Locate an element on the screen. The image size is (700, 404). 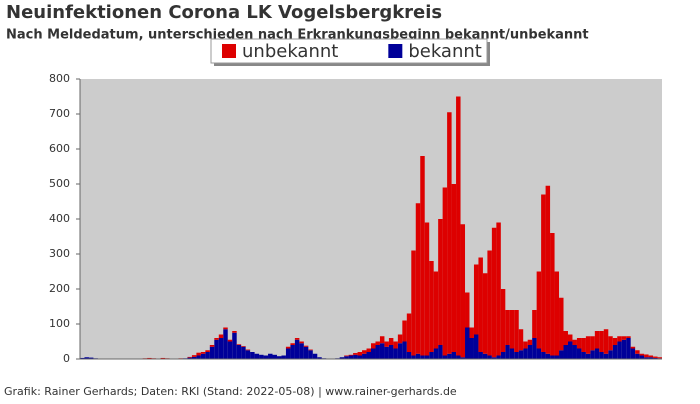
chart-title: Neuinfektionen Corona LK Vogelsbergkreis is located at coordinates (224, 12).